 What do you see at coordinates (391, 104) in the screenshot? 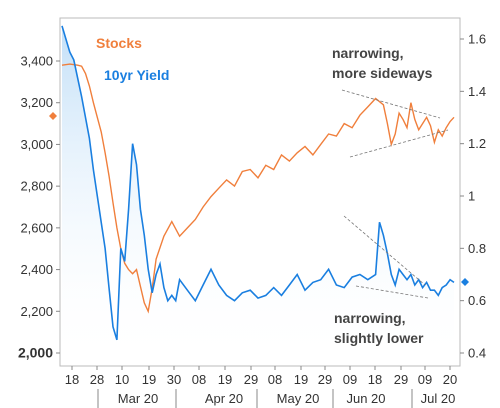
I see `stocks-triangle-upper-line` at bounding box center [391, 104].